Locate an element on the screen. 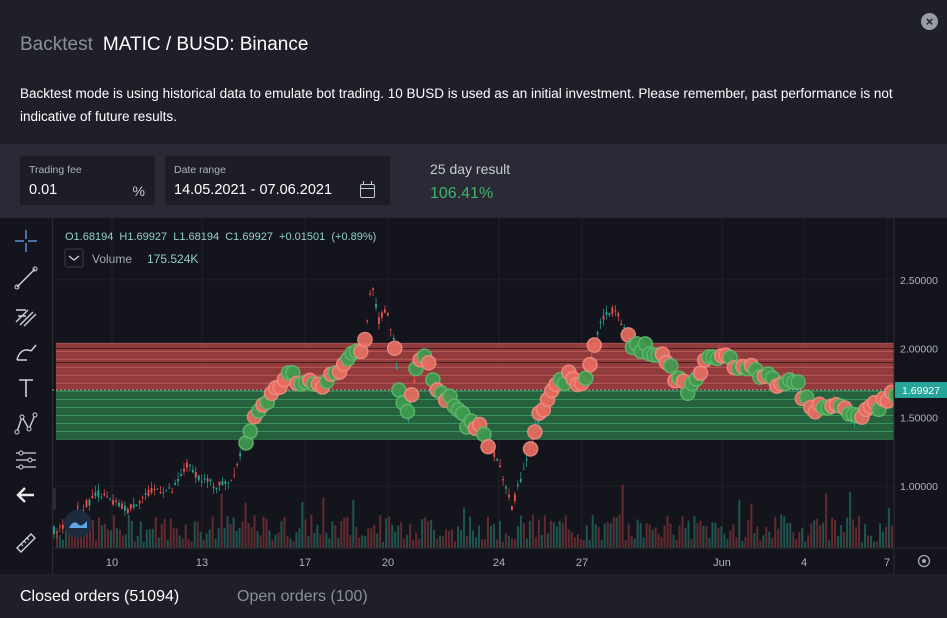 The width and height of the screenshot is (947, 618). chevron-down-icon is located at coordinates (74, 258).